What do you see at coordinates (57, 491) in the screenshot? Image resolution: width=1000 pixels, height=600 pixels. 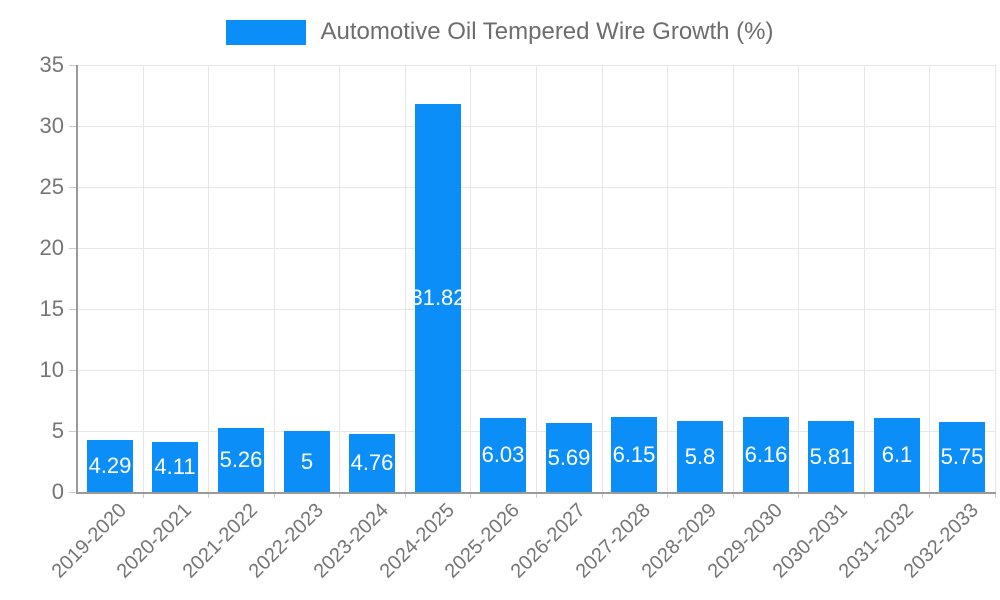 I see `y-axis-tick-label: 0` at bounding box center [57, 491].